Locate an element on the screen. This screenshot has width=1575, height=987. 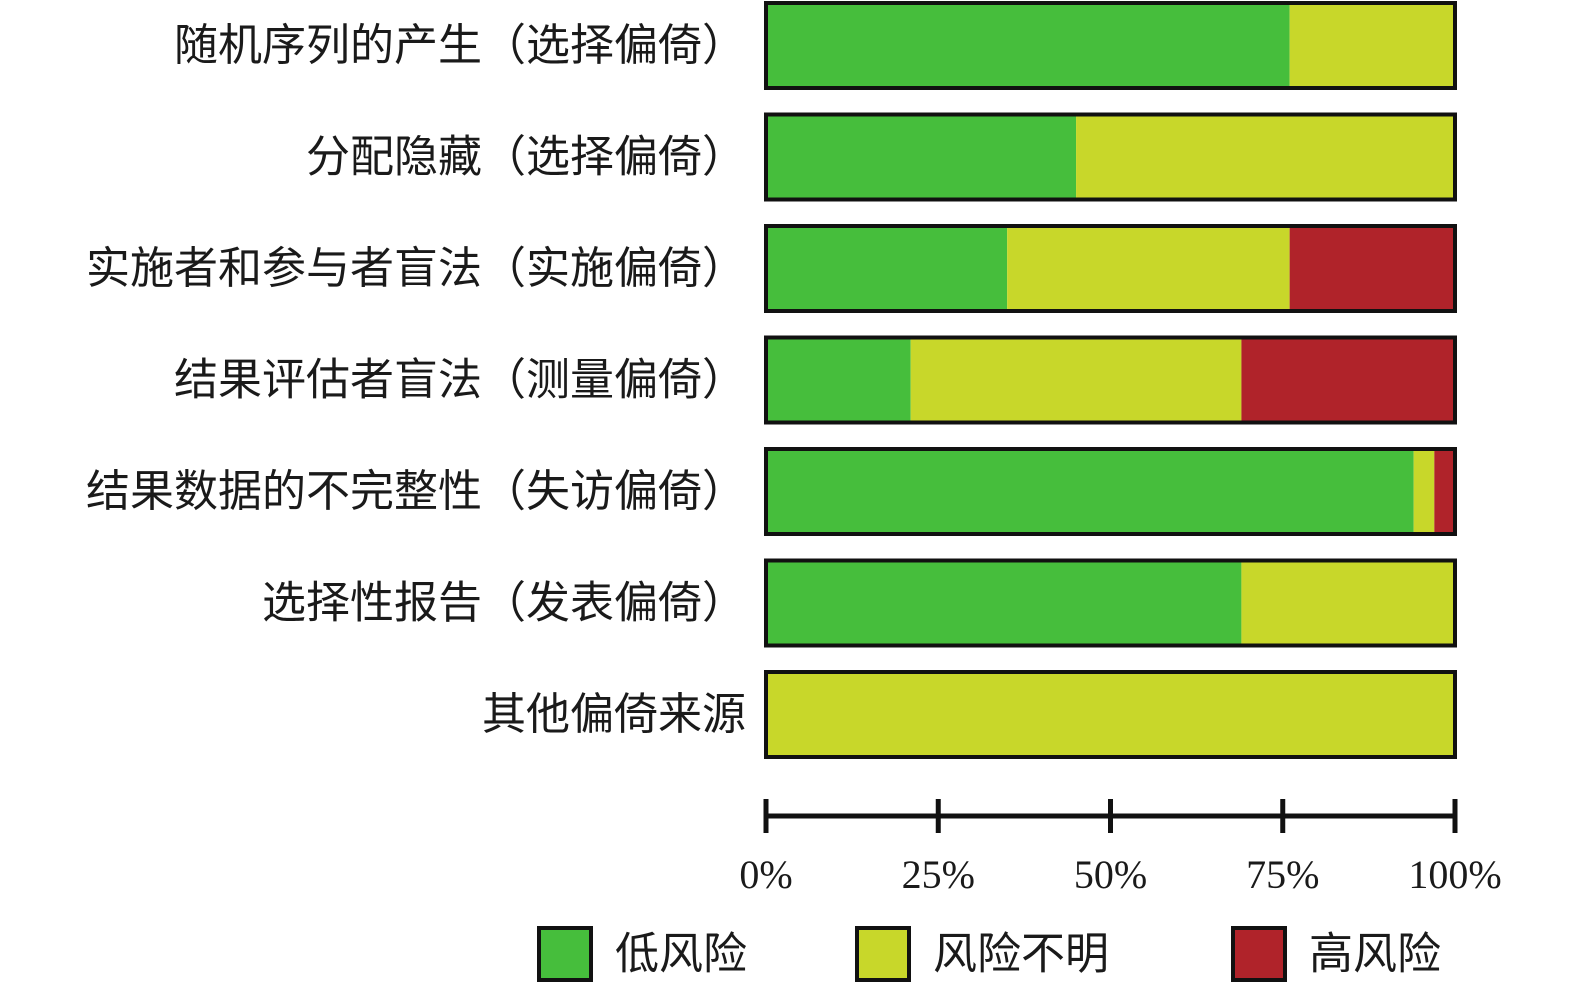
category-label-7: 其他偏倚来源 is located at coordinates (614, 714).